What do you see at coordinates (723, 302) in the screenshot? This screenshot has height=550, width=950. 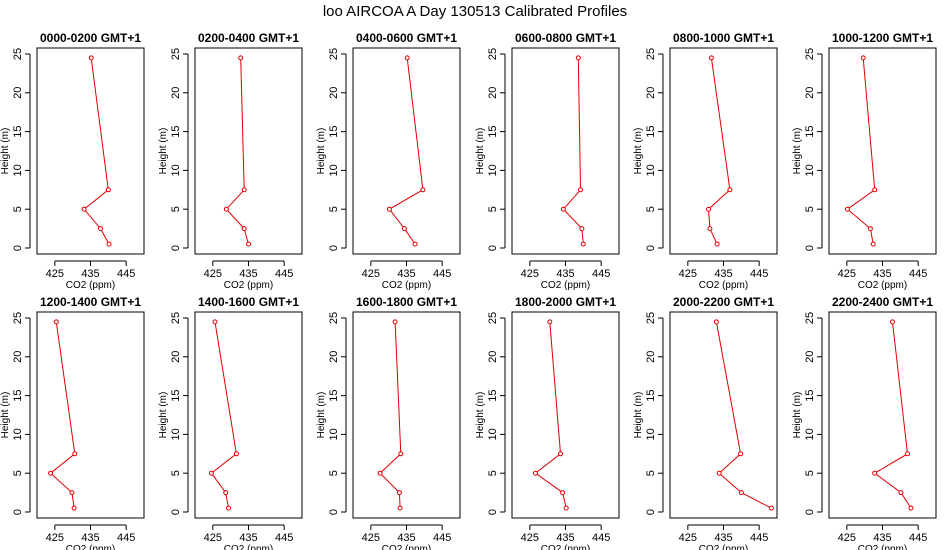 I see `panel-title: 2000-2200 GMT+1` at bounding box center [723, 302].